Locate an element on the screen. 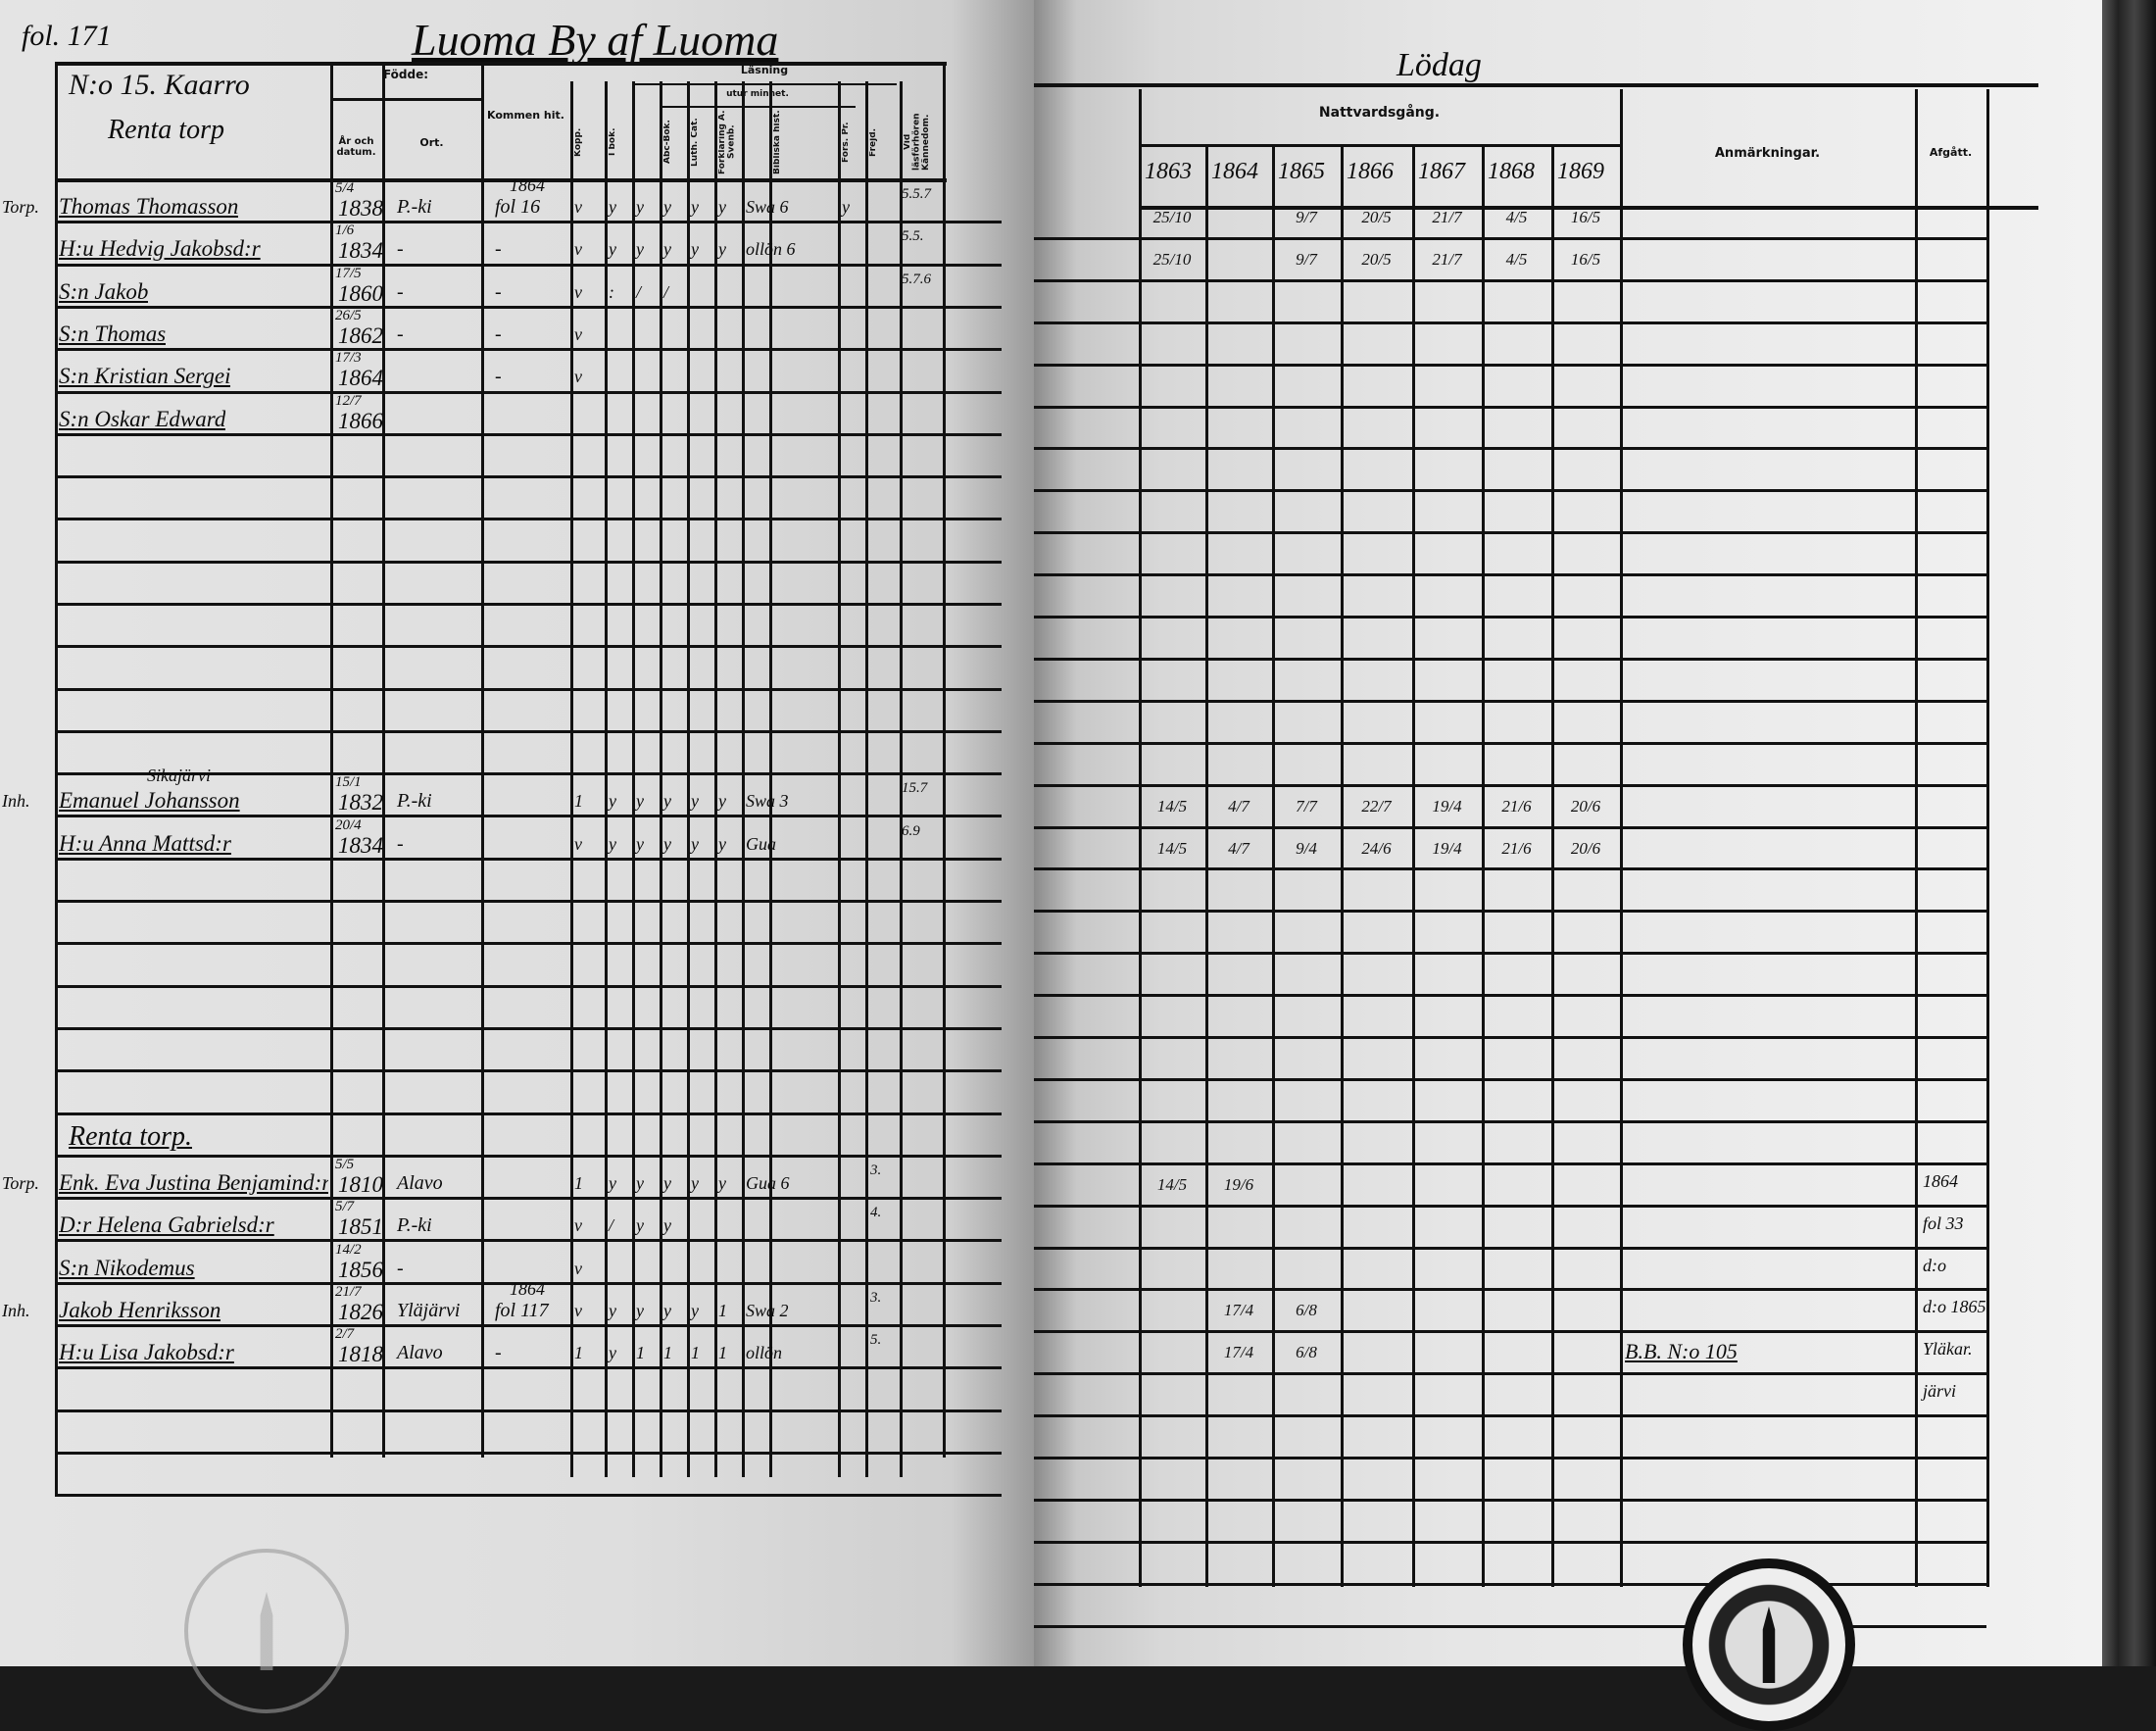  header-church-prayers: Förs. Pr. is located at coordinates (846, 142).